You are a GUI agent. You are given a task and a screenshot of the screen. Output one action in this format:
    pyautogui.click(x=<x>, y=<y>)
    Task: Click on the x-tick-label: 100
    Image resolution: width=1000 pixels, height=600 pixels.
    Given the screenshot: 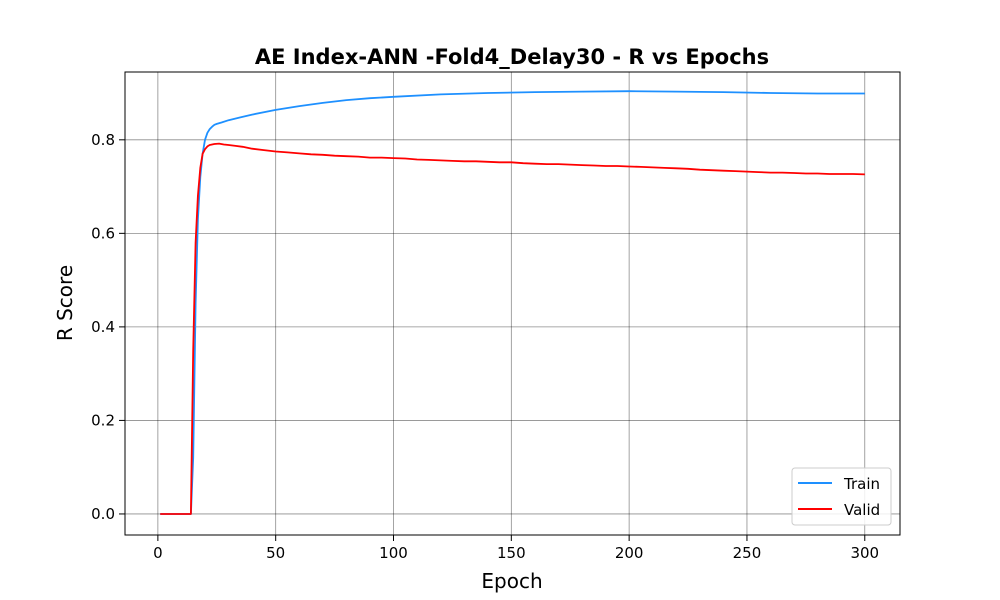 What is the action you would take?
    pyautogui.click(x=393, y=553)
    